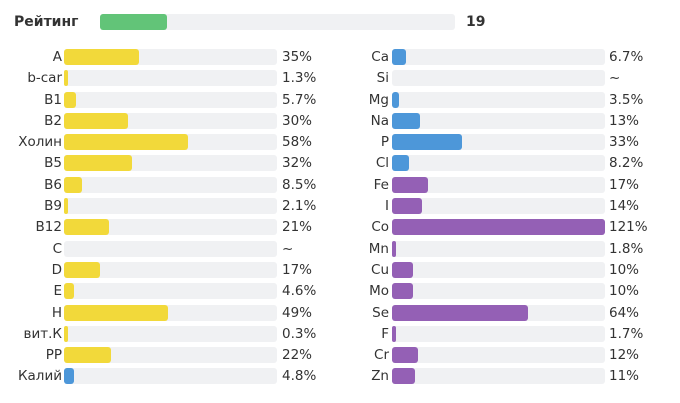  I want to click on rating-value: 19, so click(476, 22).